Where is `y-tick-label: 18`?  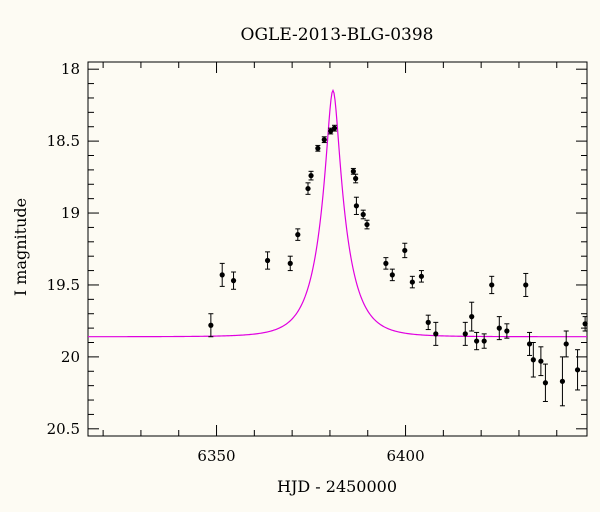
y-tick-label: 18 is located at coordinates (70, 69).